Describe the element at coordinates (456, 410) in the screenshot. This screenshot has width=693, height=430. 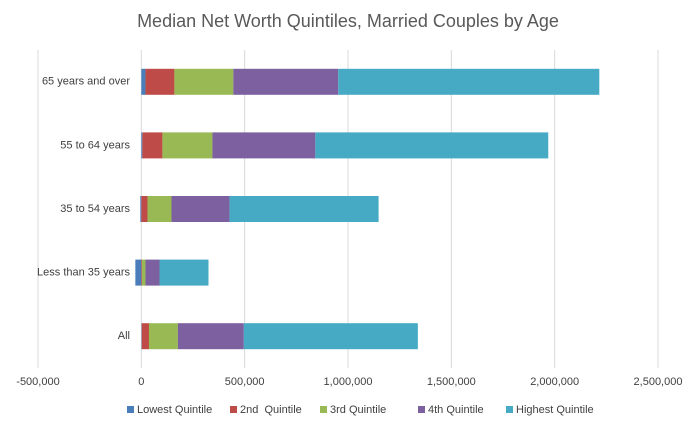
I see `legend-label: 4th Quintile` at that location.